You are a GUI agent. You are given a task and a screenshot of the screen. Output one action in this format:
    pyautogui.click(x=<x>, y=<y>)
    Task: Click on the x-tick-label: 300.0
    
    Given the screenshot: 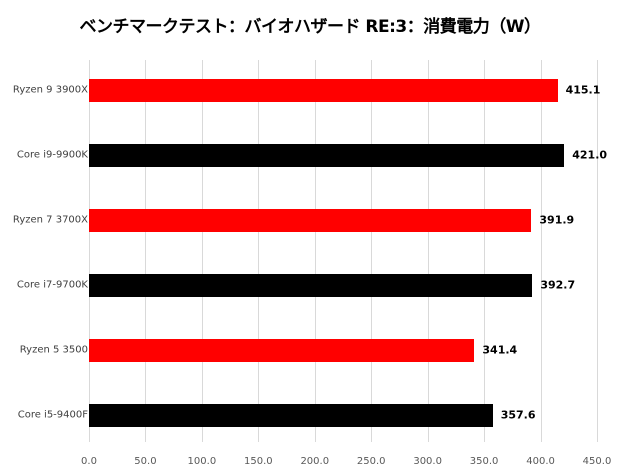 What is the action you would take?
    pyautogui.click(x=427, y=461)
    